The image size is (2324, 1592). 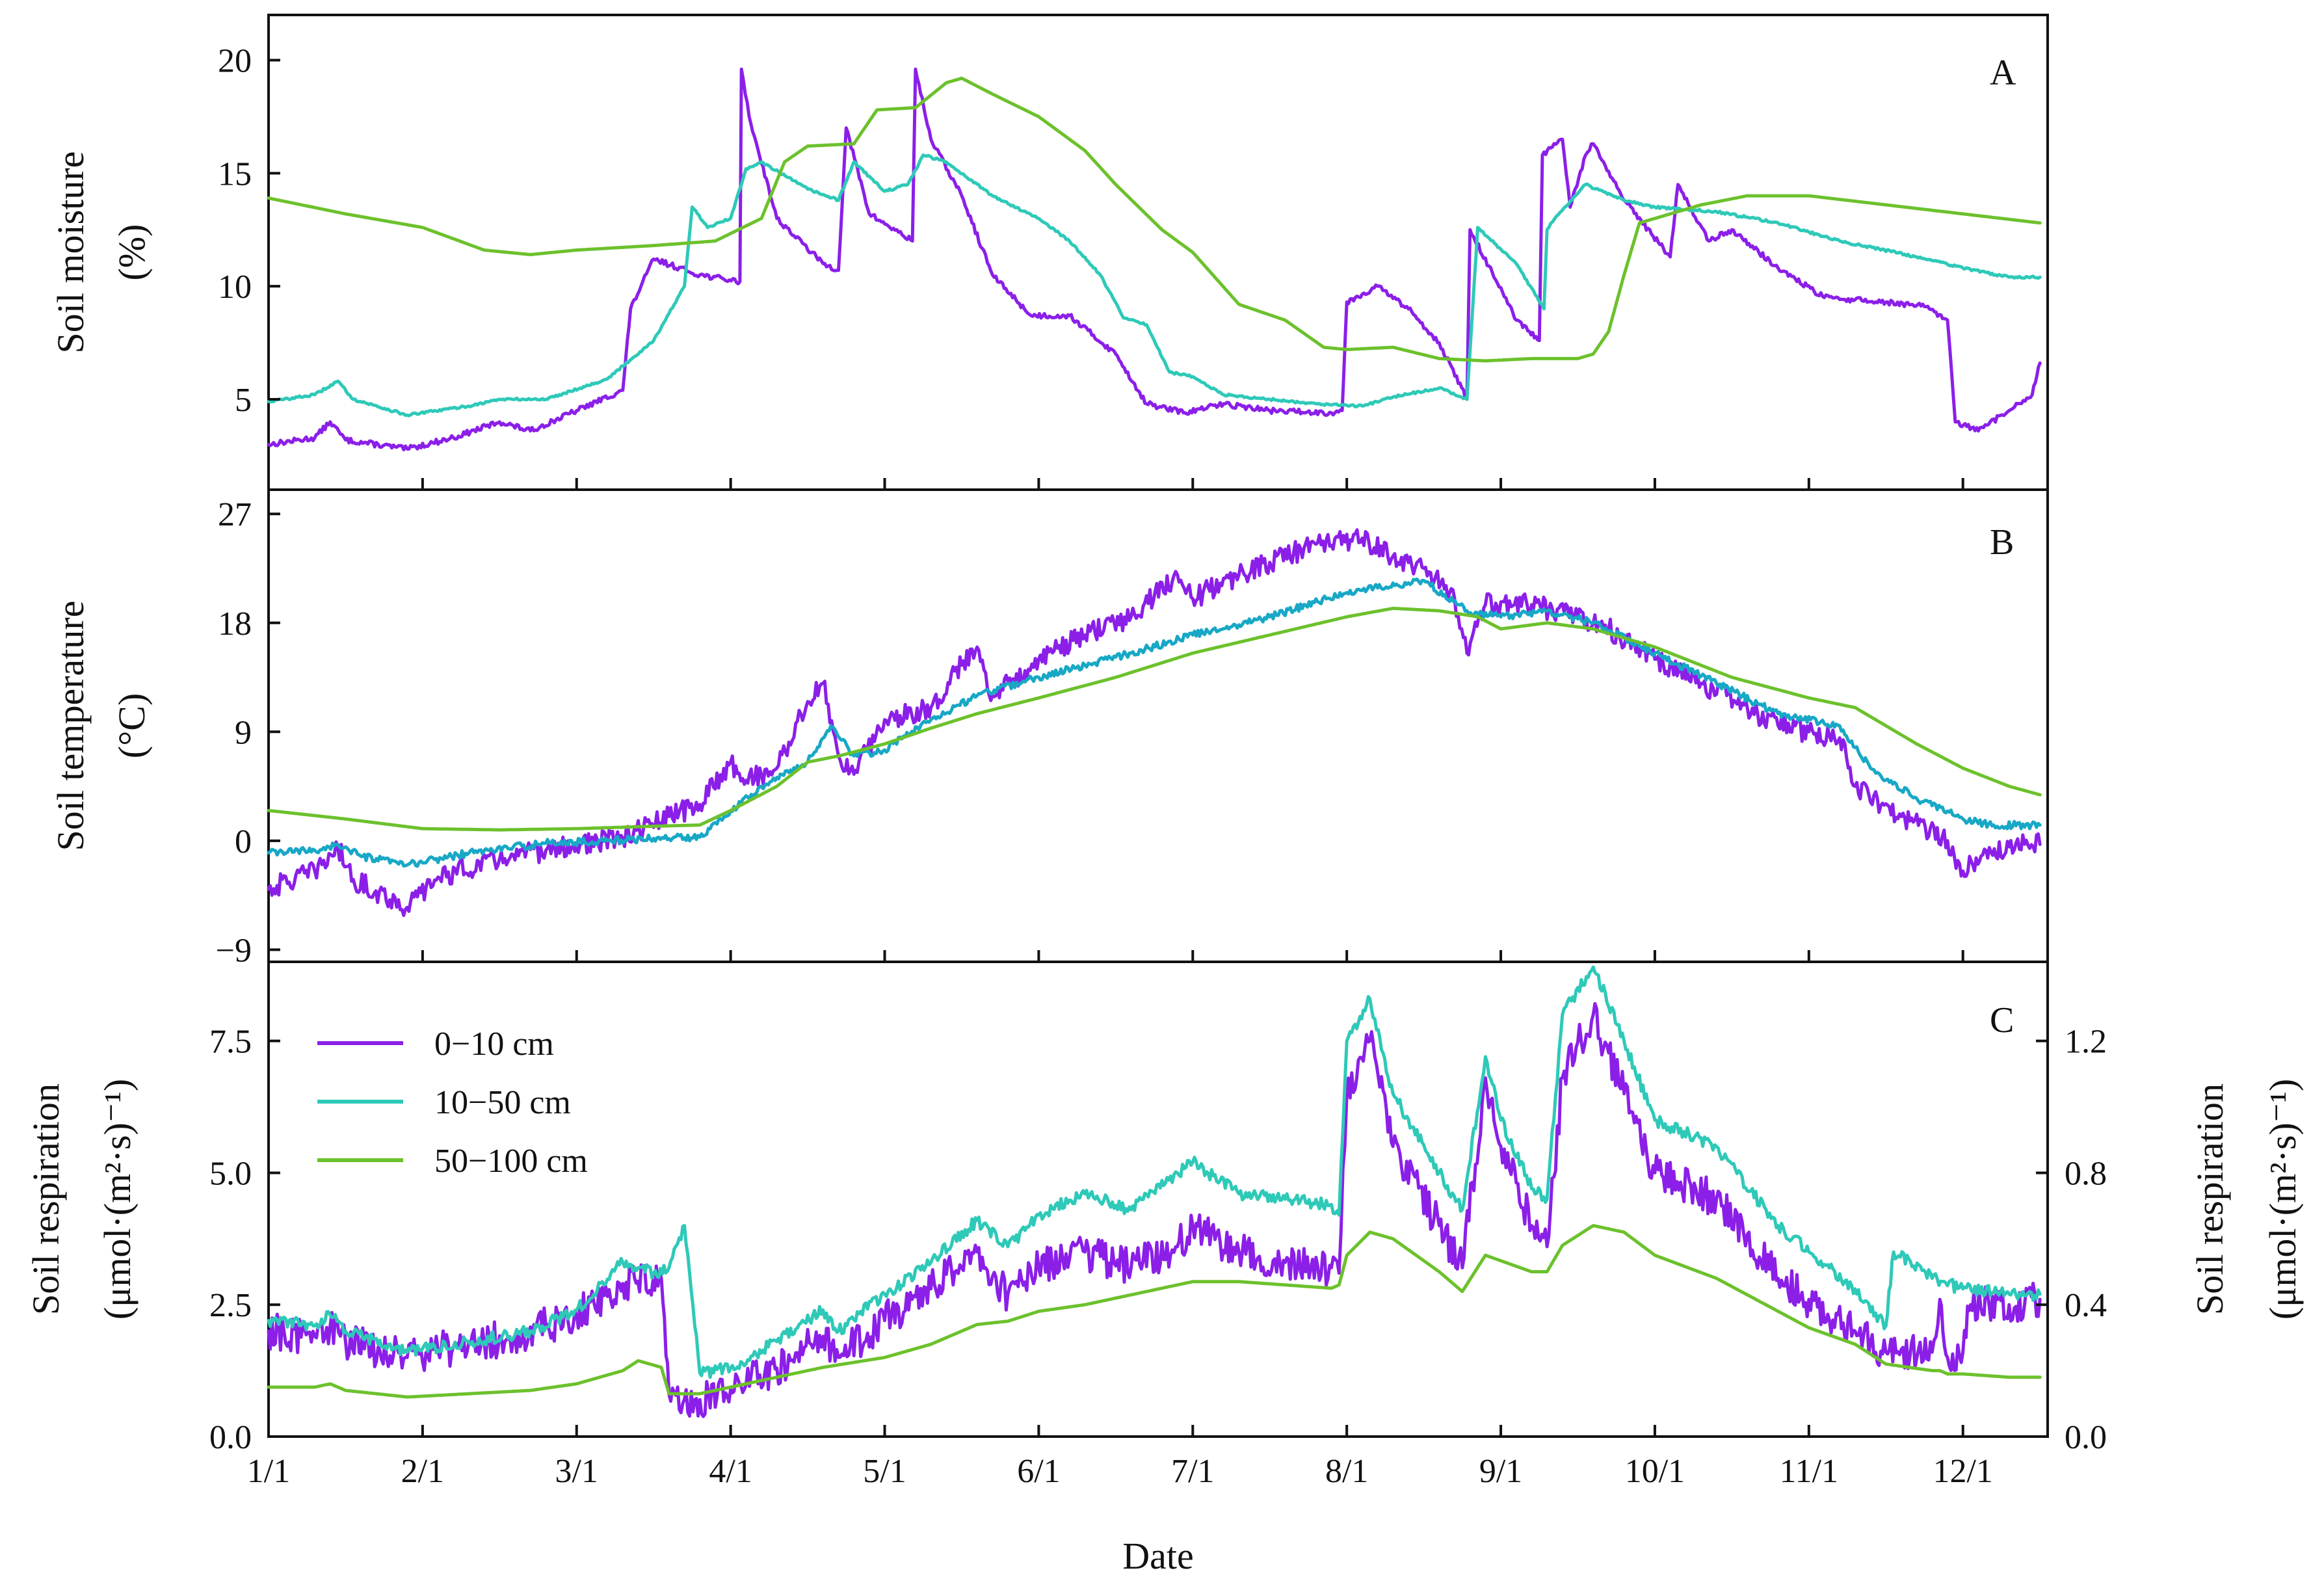 I want to click on panel-c-ytick-label: 7.5, so click(x=230, y=1042).